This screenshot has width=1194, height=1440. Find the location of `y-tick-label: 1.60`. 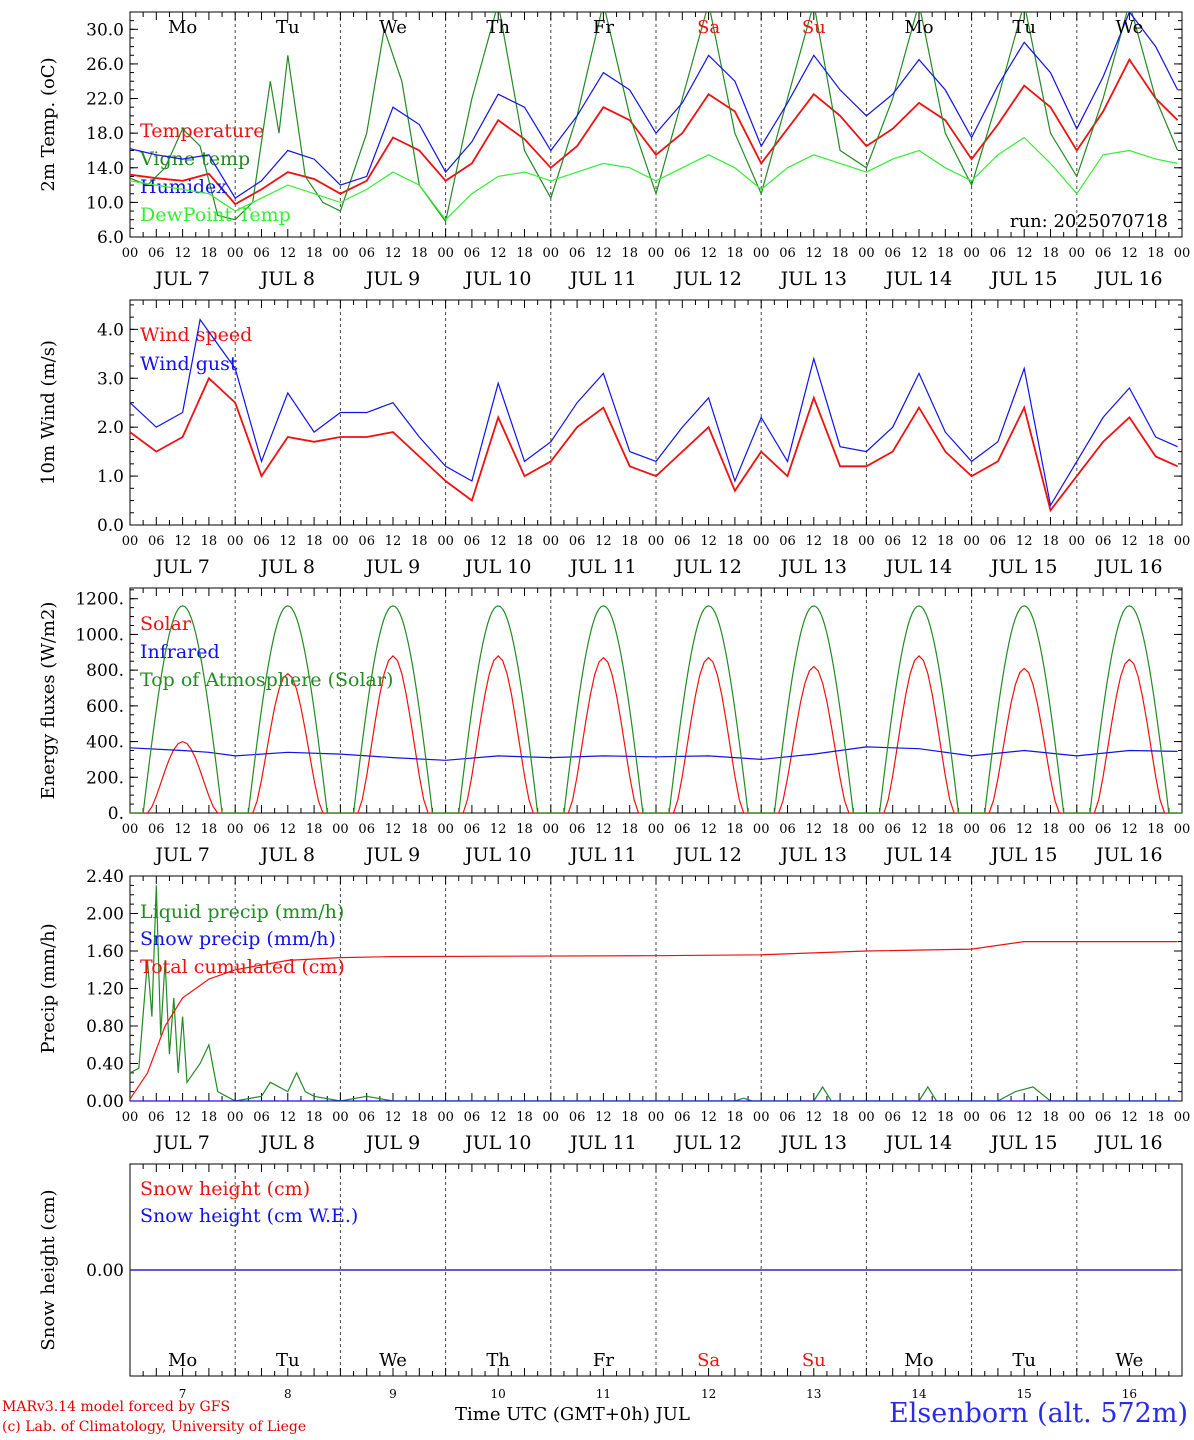

y-tick-label: 1.60 is located at coordinates (105, 952).